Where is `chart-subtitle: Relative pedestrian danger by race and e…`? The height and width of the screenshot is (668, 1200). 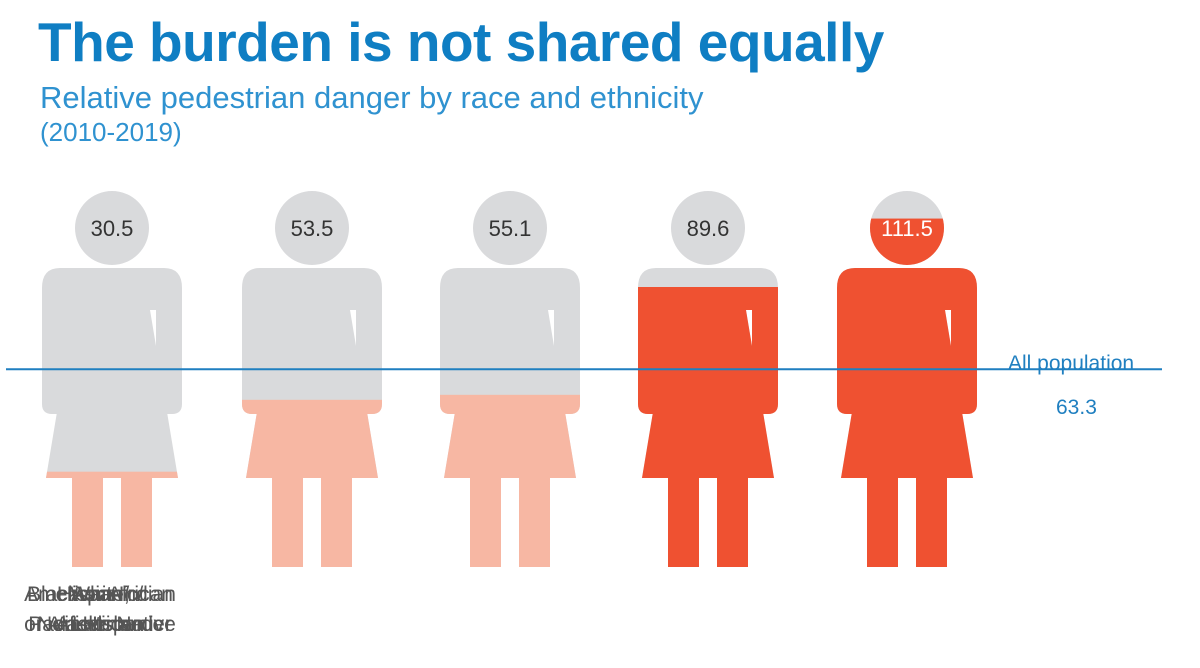
chart-subtitle: Relative pedestrian danger by race and e… is located at coordinates (372, 97).